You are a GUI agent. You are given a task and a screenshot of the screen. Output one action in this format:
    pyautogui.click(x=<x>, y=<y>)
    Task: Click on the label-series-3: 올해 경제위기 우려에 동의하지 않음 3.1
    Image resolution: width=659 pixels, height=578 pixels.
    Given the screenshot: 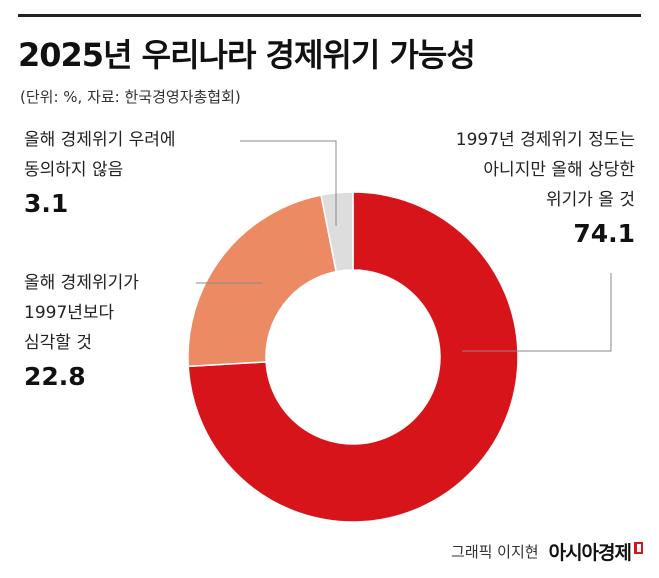 What is the action you would take?
    pyautogui.click(x=100, y=172)
    